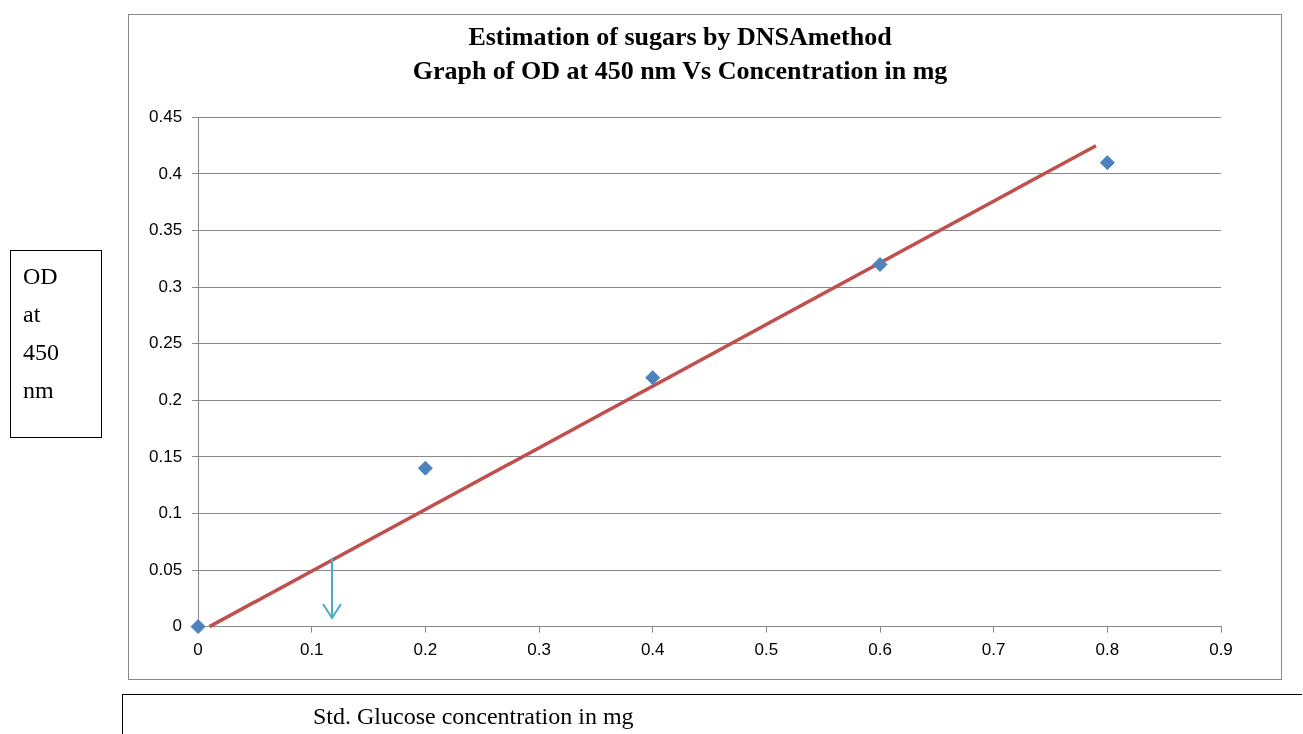 This screenshot has width=1303, height=734. Describe the element at coordinates (170, 173) in the screenshot. I see `y-tick-label: 0.4` at that location.